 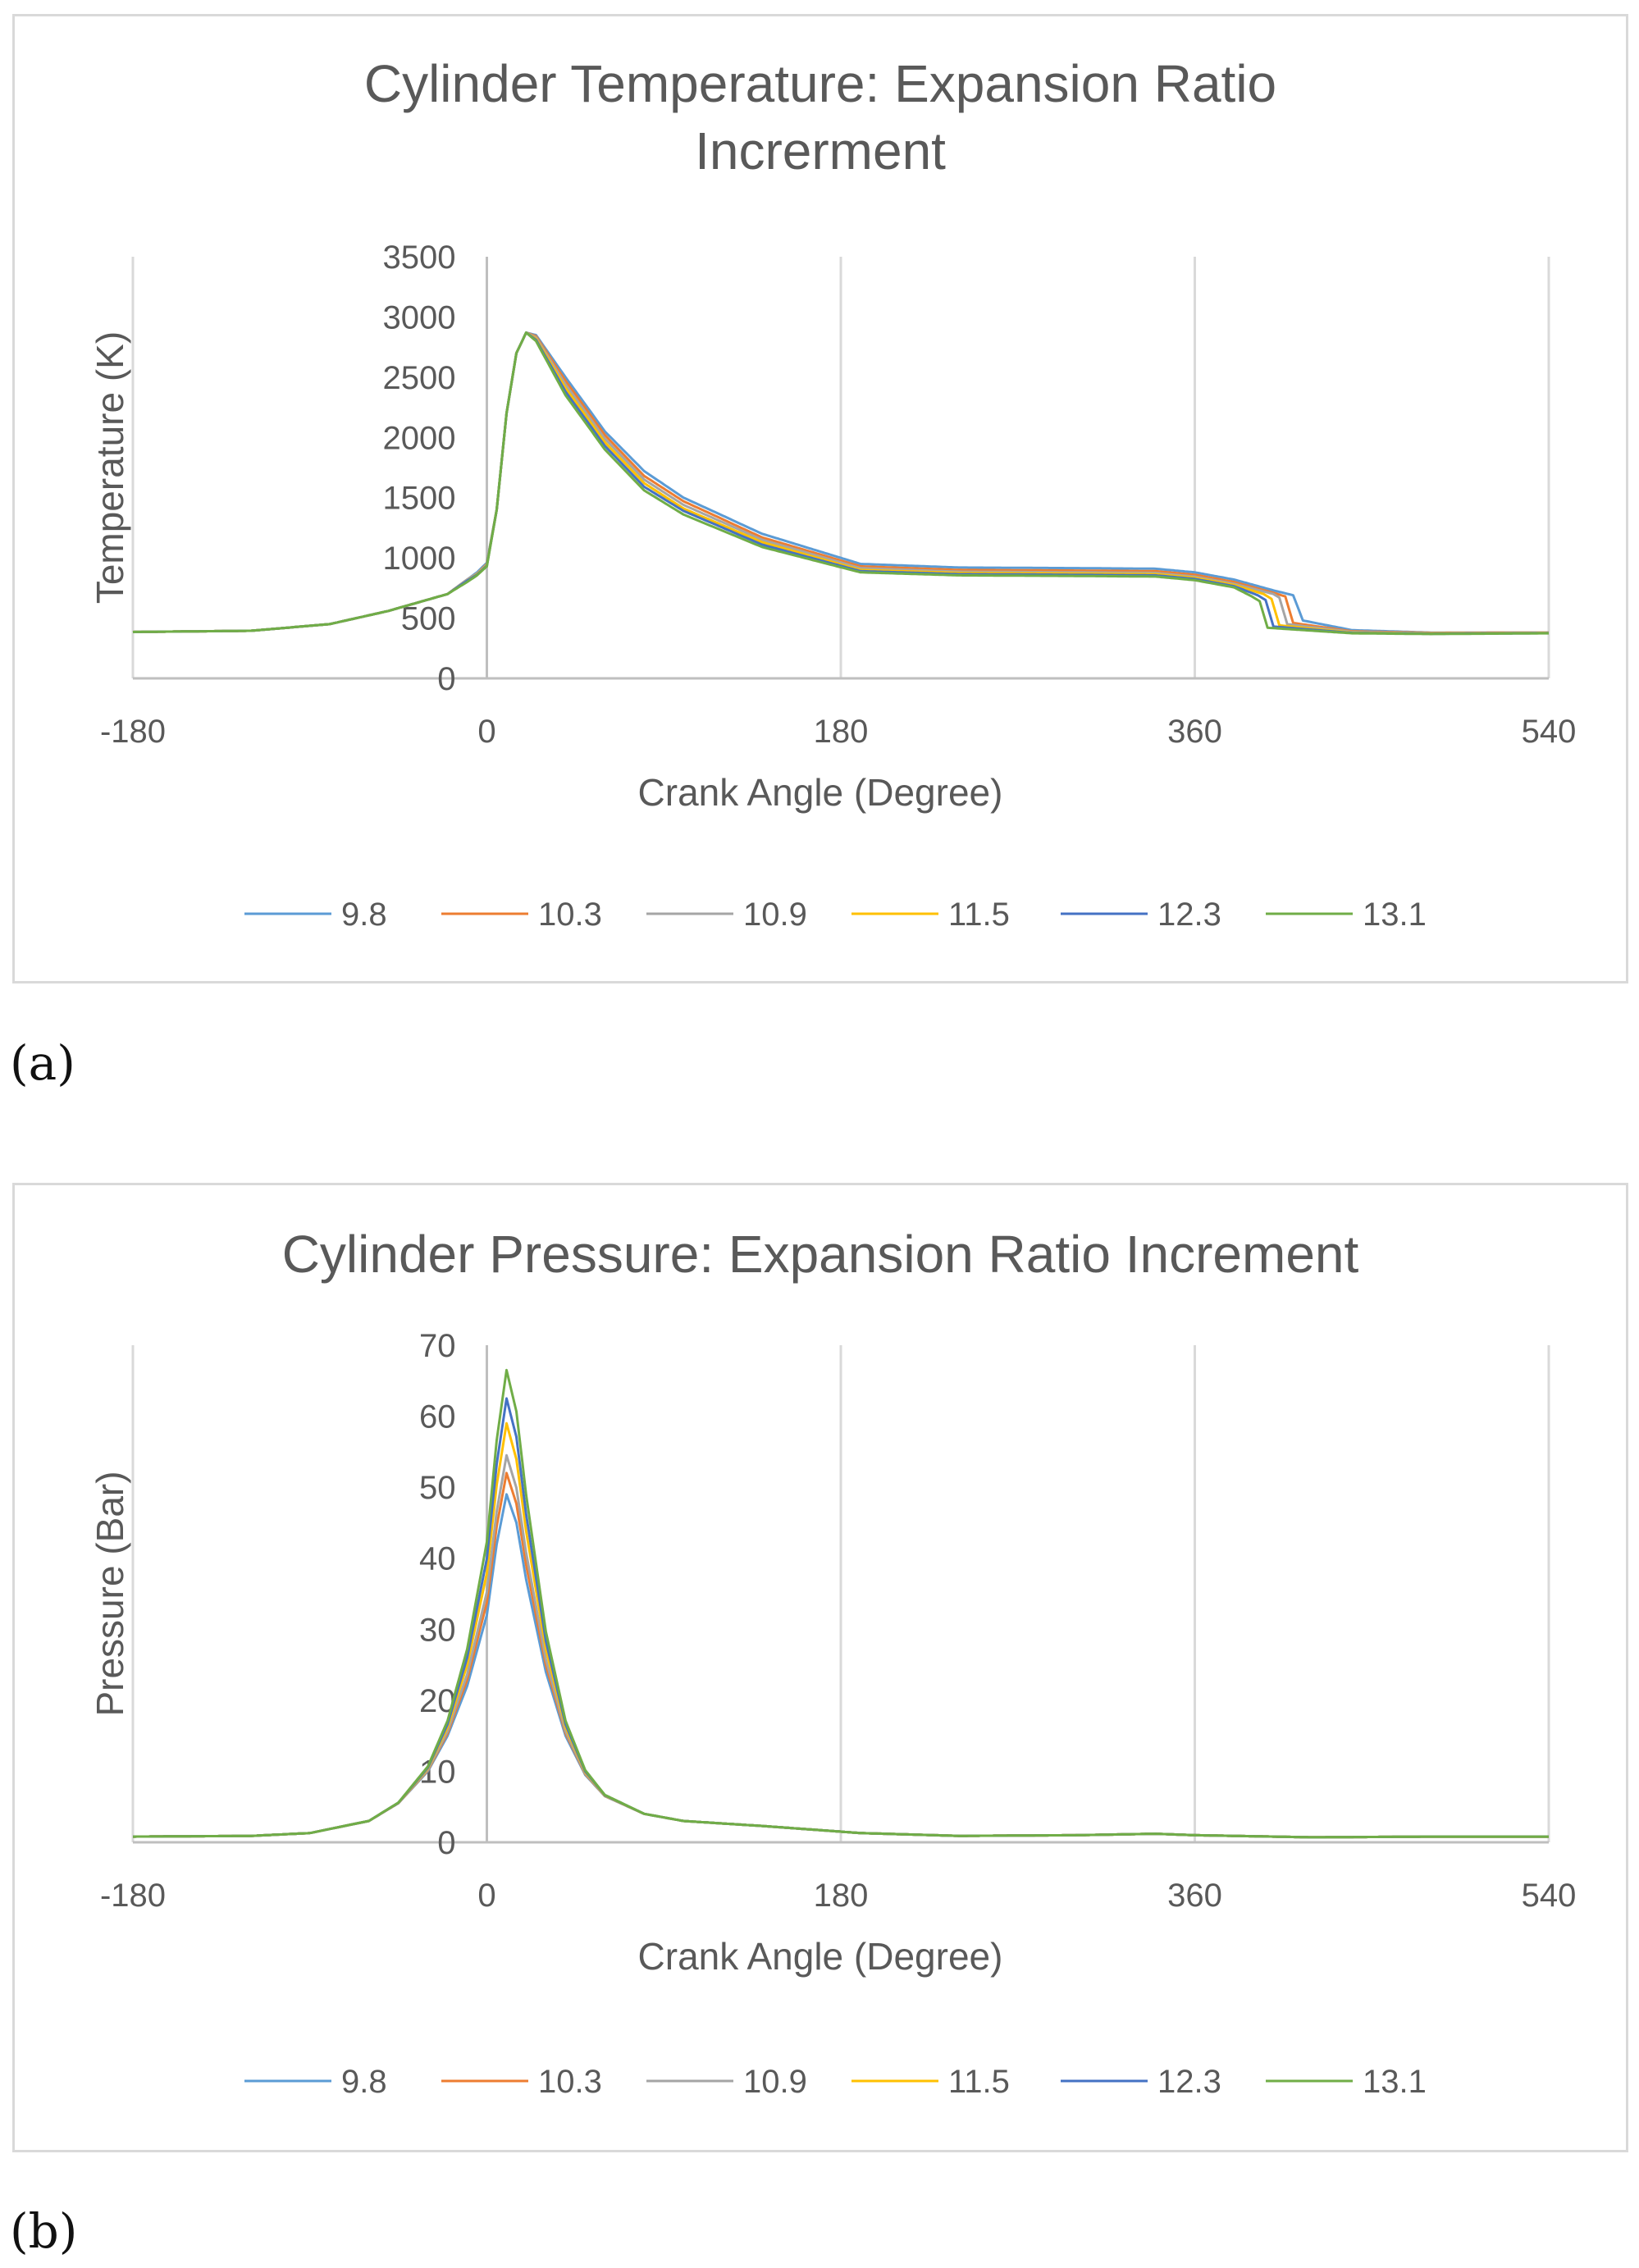 What do you see at coordinates (419, 499) in the screenshot?
I see `y-tick-label-1500: 1500` at bounding box center [419, 499].